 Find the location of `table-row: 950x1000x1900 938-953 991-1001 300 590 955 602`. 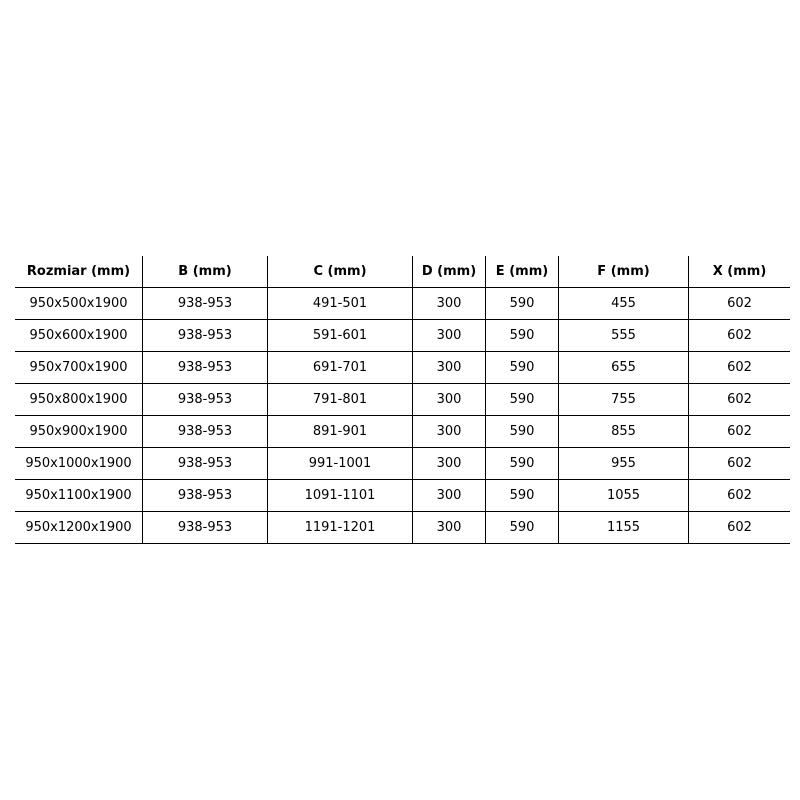

table-row: 950x1000x1900 938-953 991-1001 300 590 955 602 is located at coordinates (402, 463).